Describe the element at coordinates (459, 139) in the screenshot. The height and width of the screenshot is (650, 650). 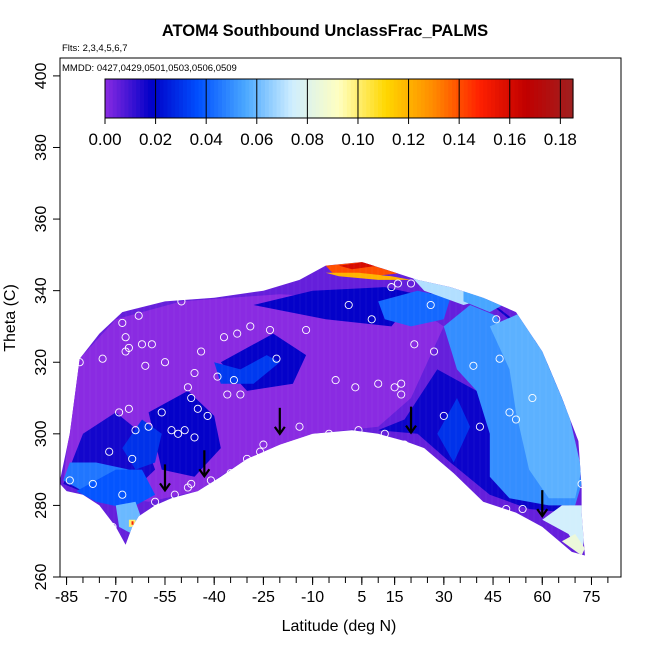
I see `colorbar-tick-label: 0.14` at that location.